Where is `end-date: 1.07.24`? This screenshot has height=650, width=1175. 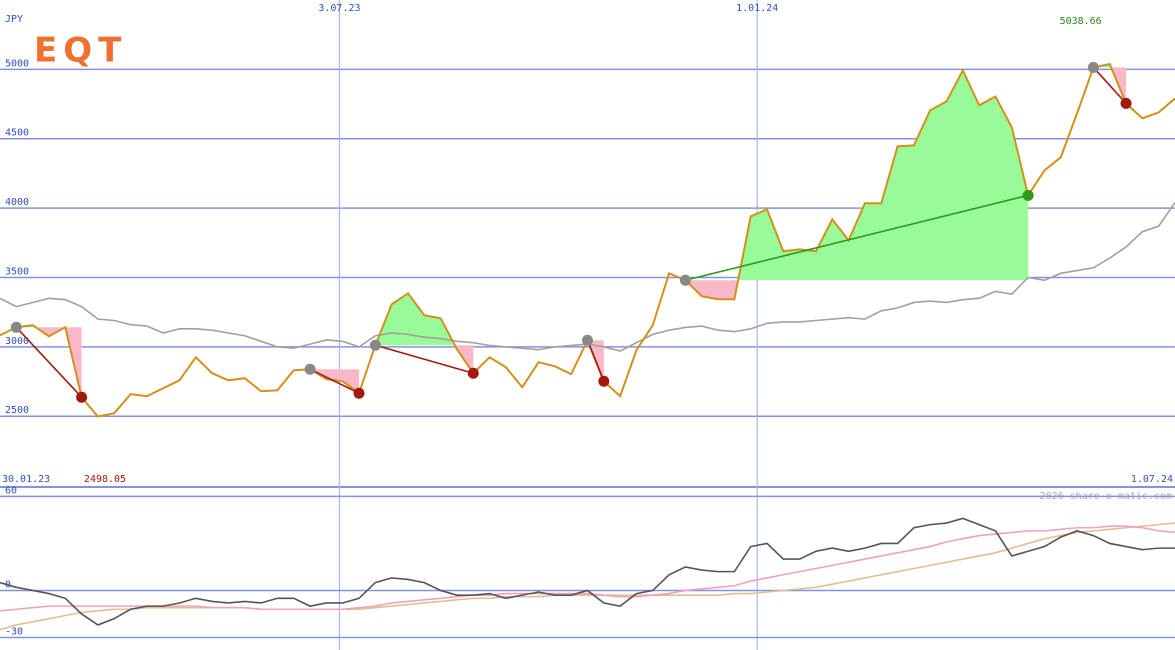 end-date: 1.07.24 is located at coordinates (1152, 479).